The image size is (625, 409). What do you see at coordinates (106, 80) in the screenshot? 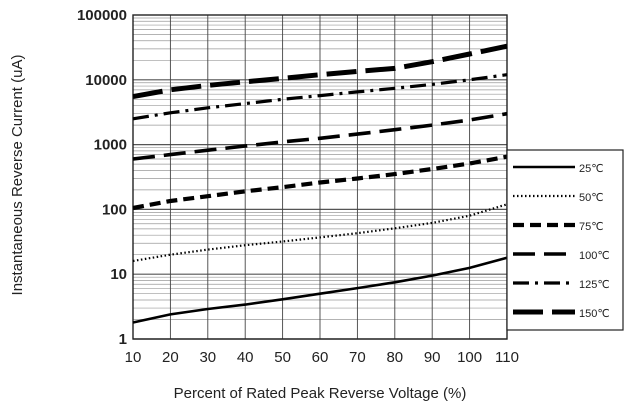
I see `y-tick-label: 10000` at bounding box center [106, 80].